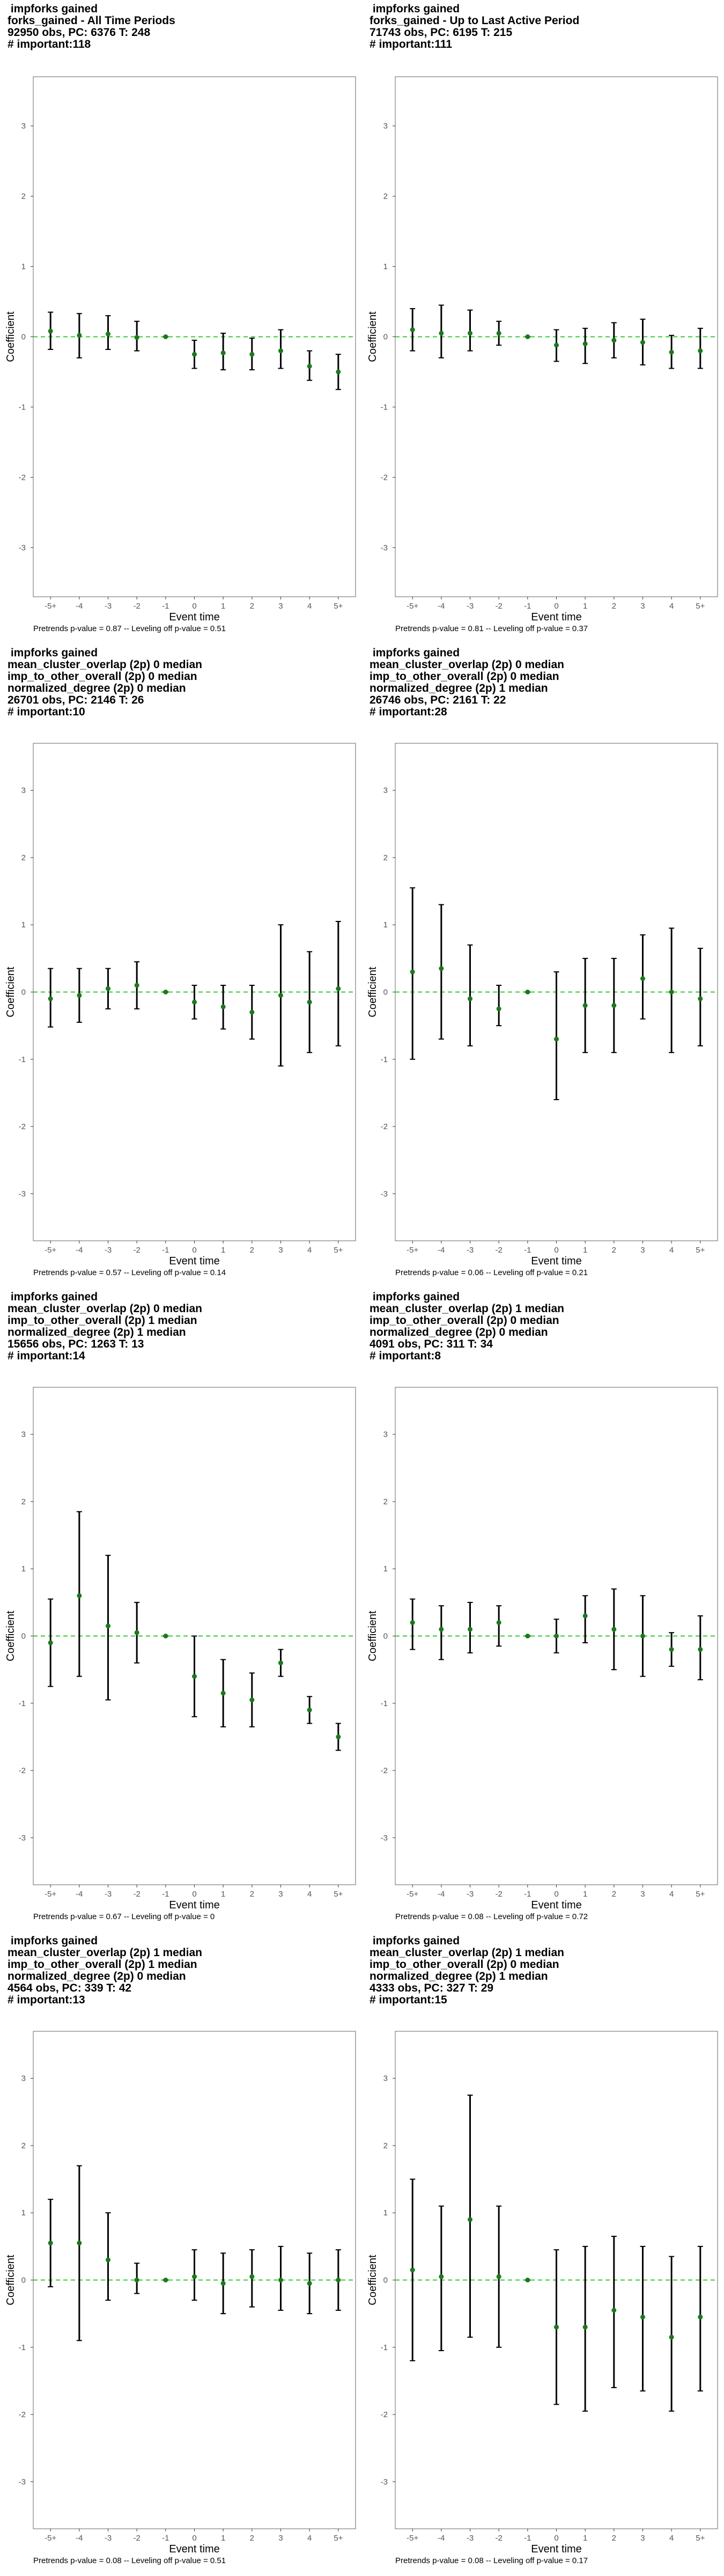  I want to click on title-line: 4564 obs, PC: 339 T: 42, so click(70, 1988).